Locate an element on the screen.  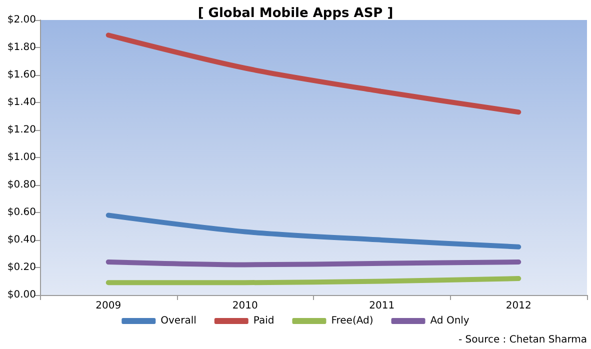
y-tick-label: $1.00 is located at coordinates (21, 157).